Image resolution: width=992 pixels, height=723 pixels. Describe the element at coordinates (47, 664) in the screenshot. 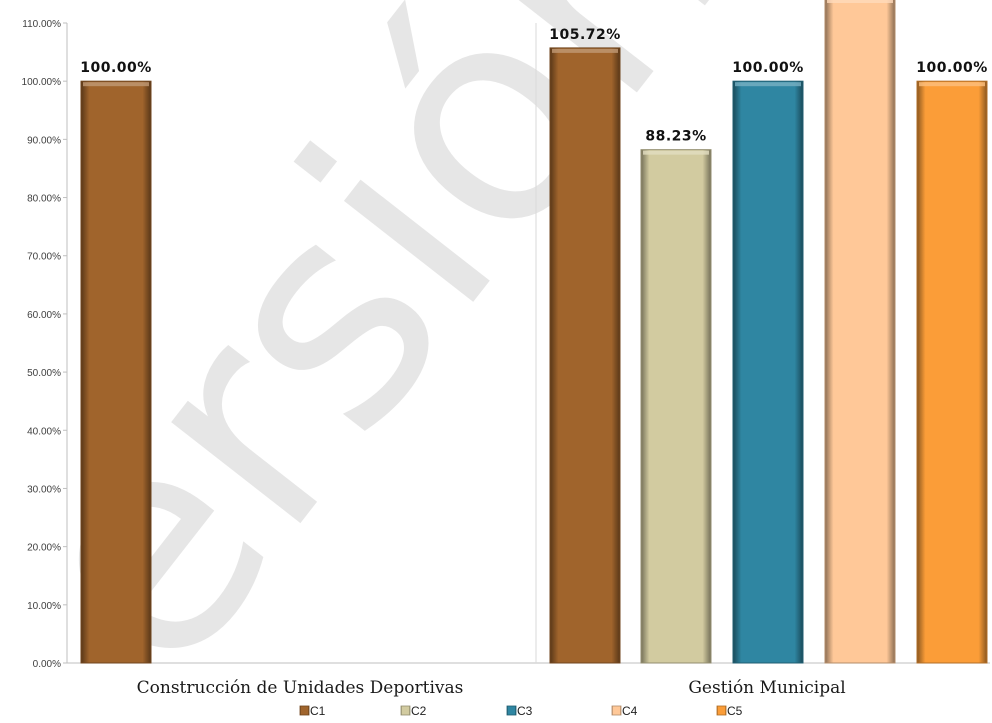

I see `y-tick-label: 0.00%` at that location.